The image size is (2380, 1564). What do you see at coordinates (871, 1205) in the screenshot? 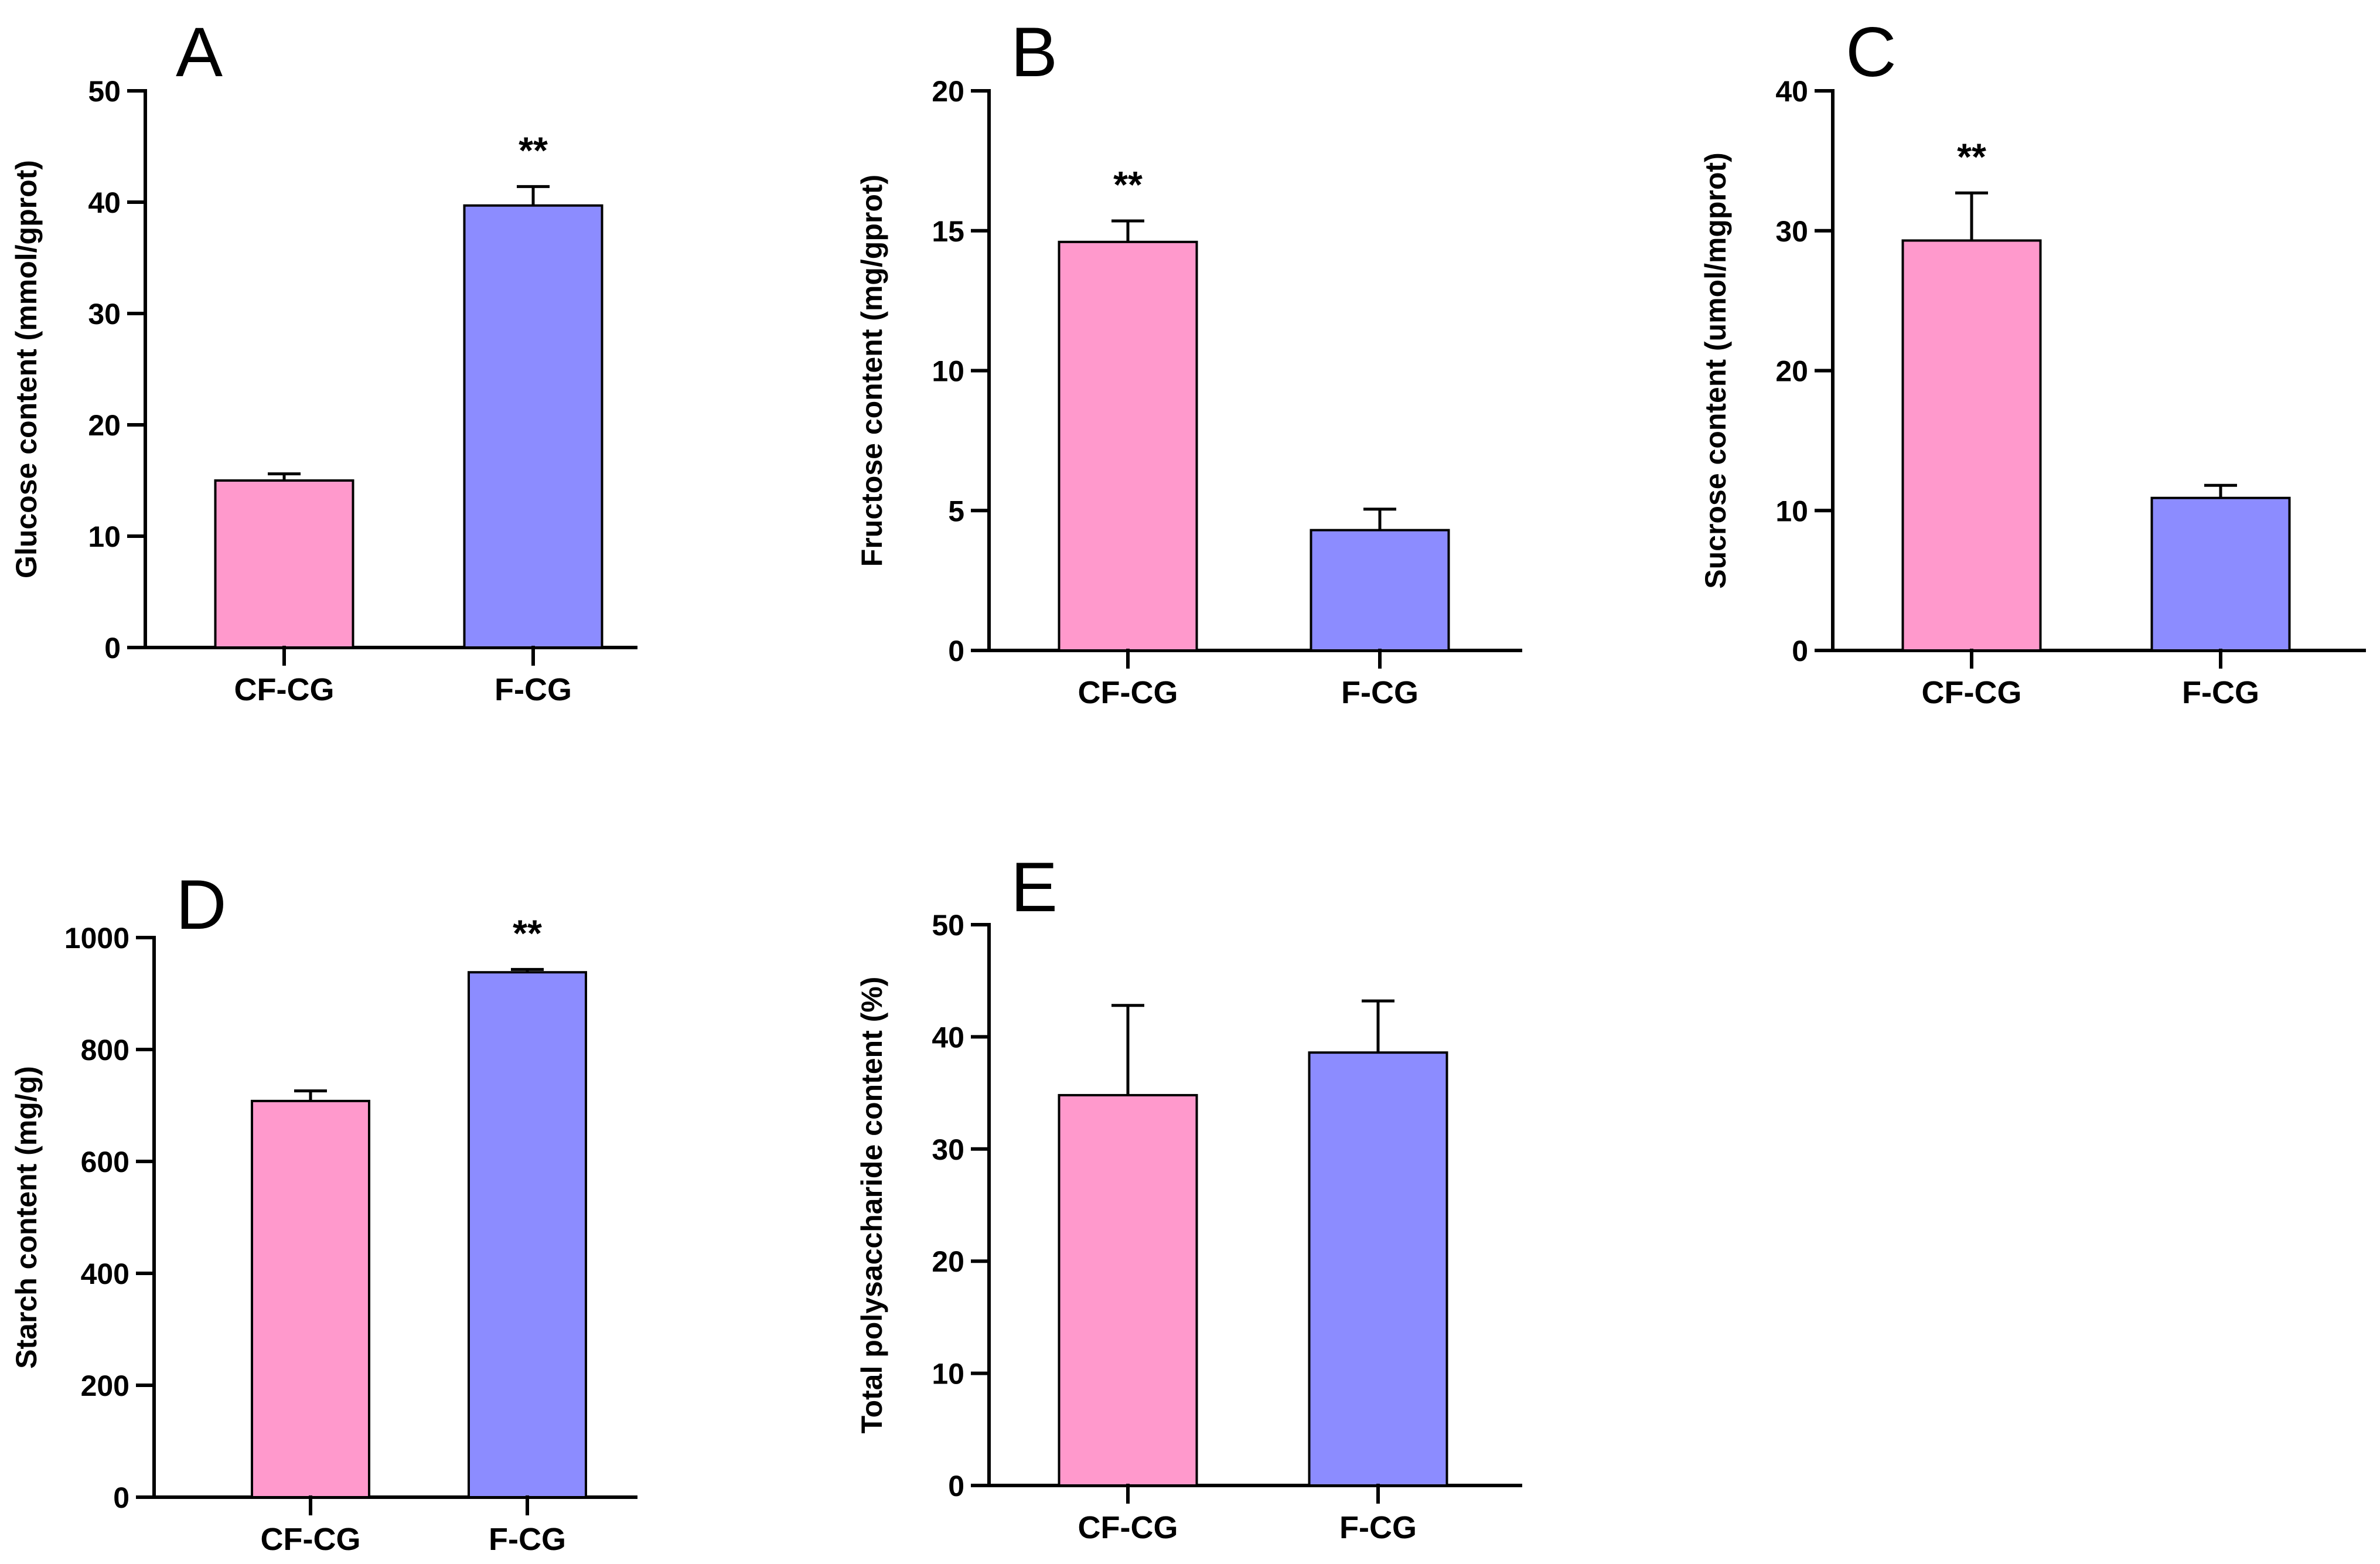
I see `y-axis-label-e: Total polysaccharide content (%)` at bounding box center [871, 1205].